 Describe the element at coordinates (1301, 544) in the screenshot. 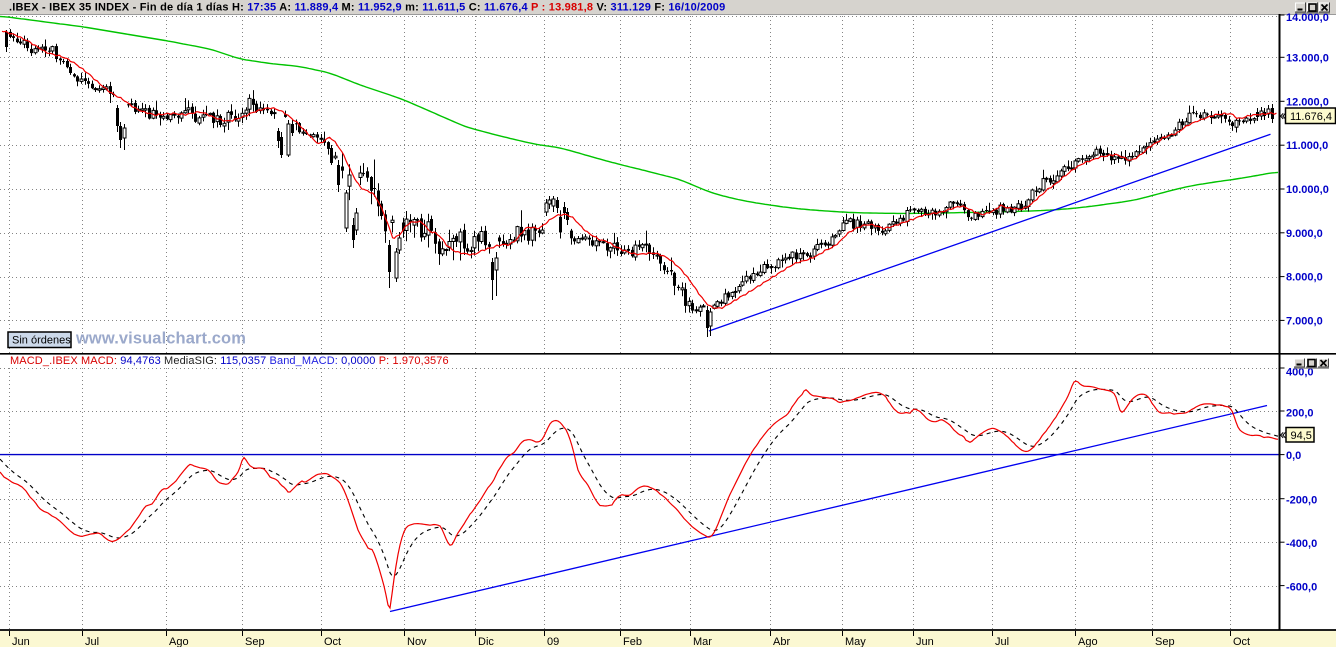

I see `svg-text: -400,0` at that location.